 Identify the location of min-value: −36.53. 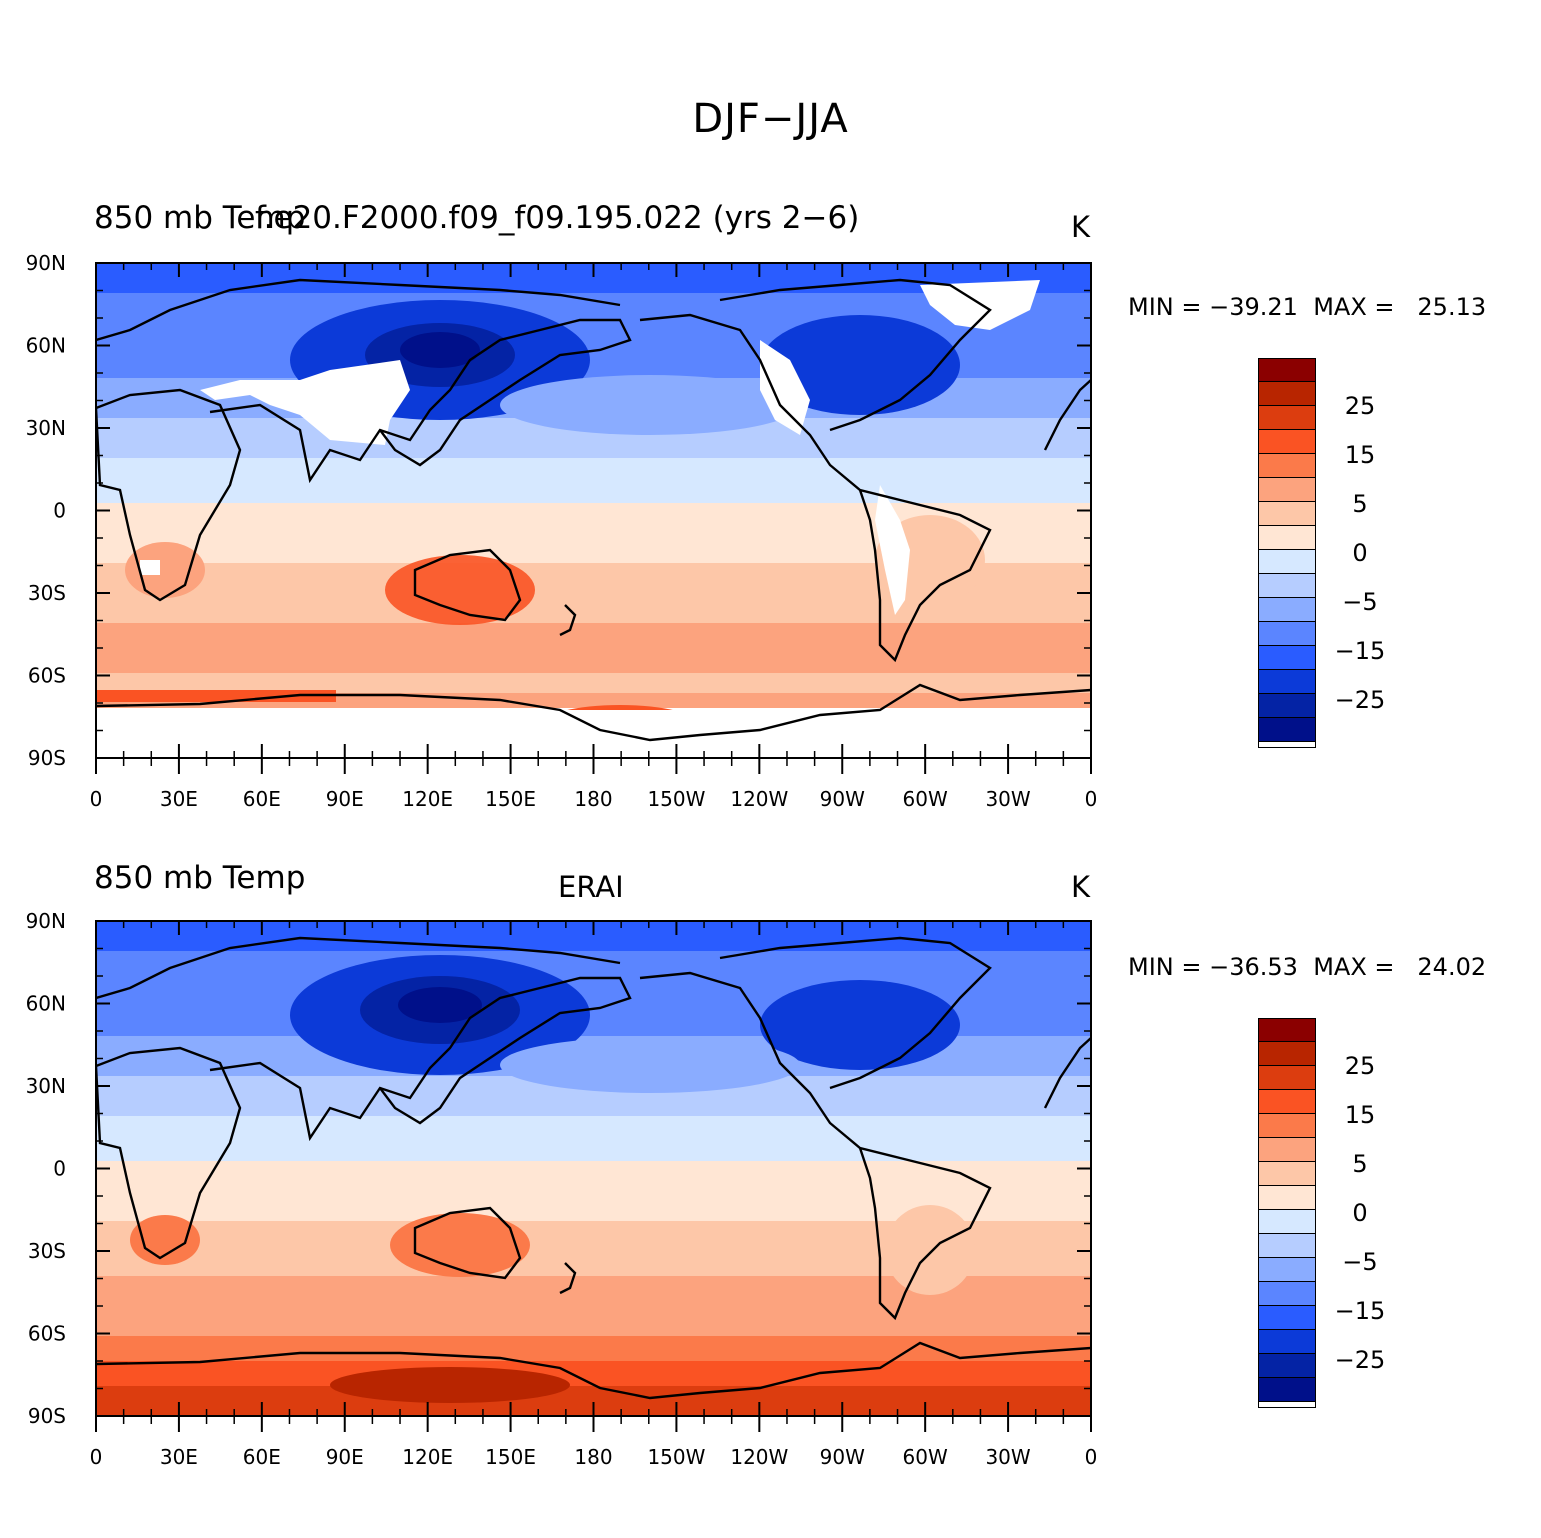
(1253, 967).